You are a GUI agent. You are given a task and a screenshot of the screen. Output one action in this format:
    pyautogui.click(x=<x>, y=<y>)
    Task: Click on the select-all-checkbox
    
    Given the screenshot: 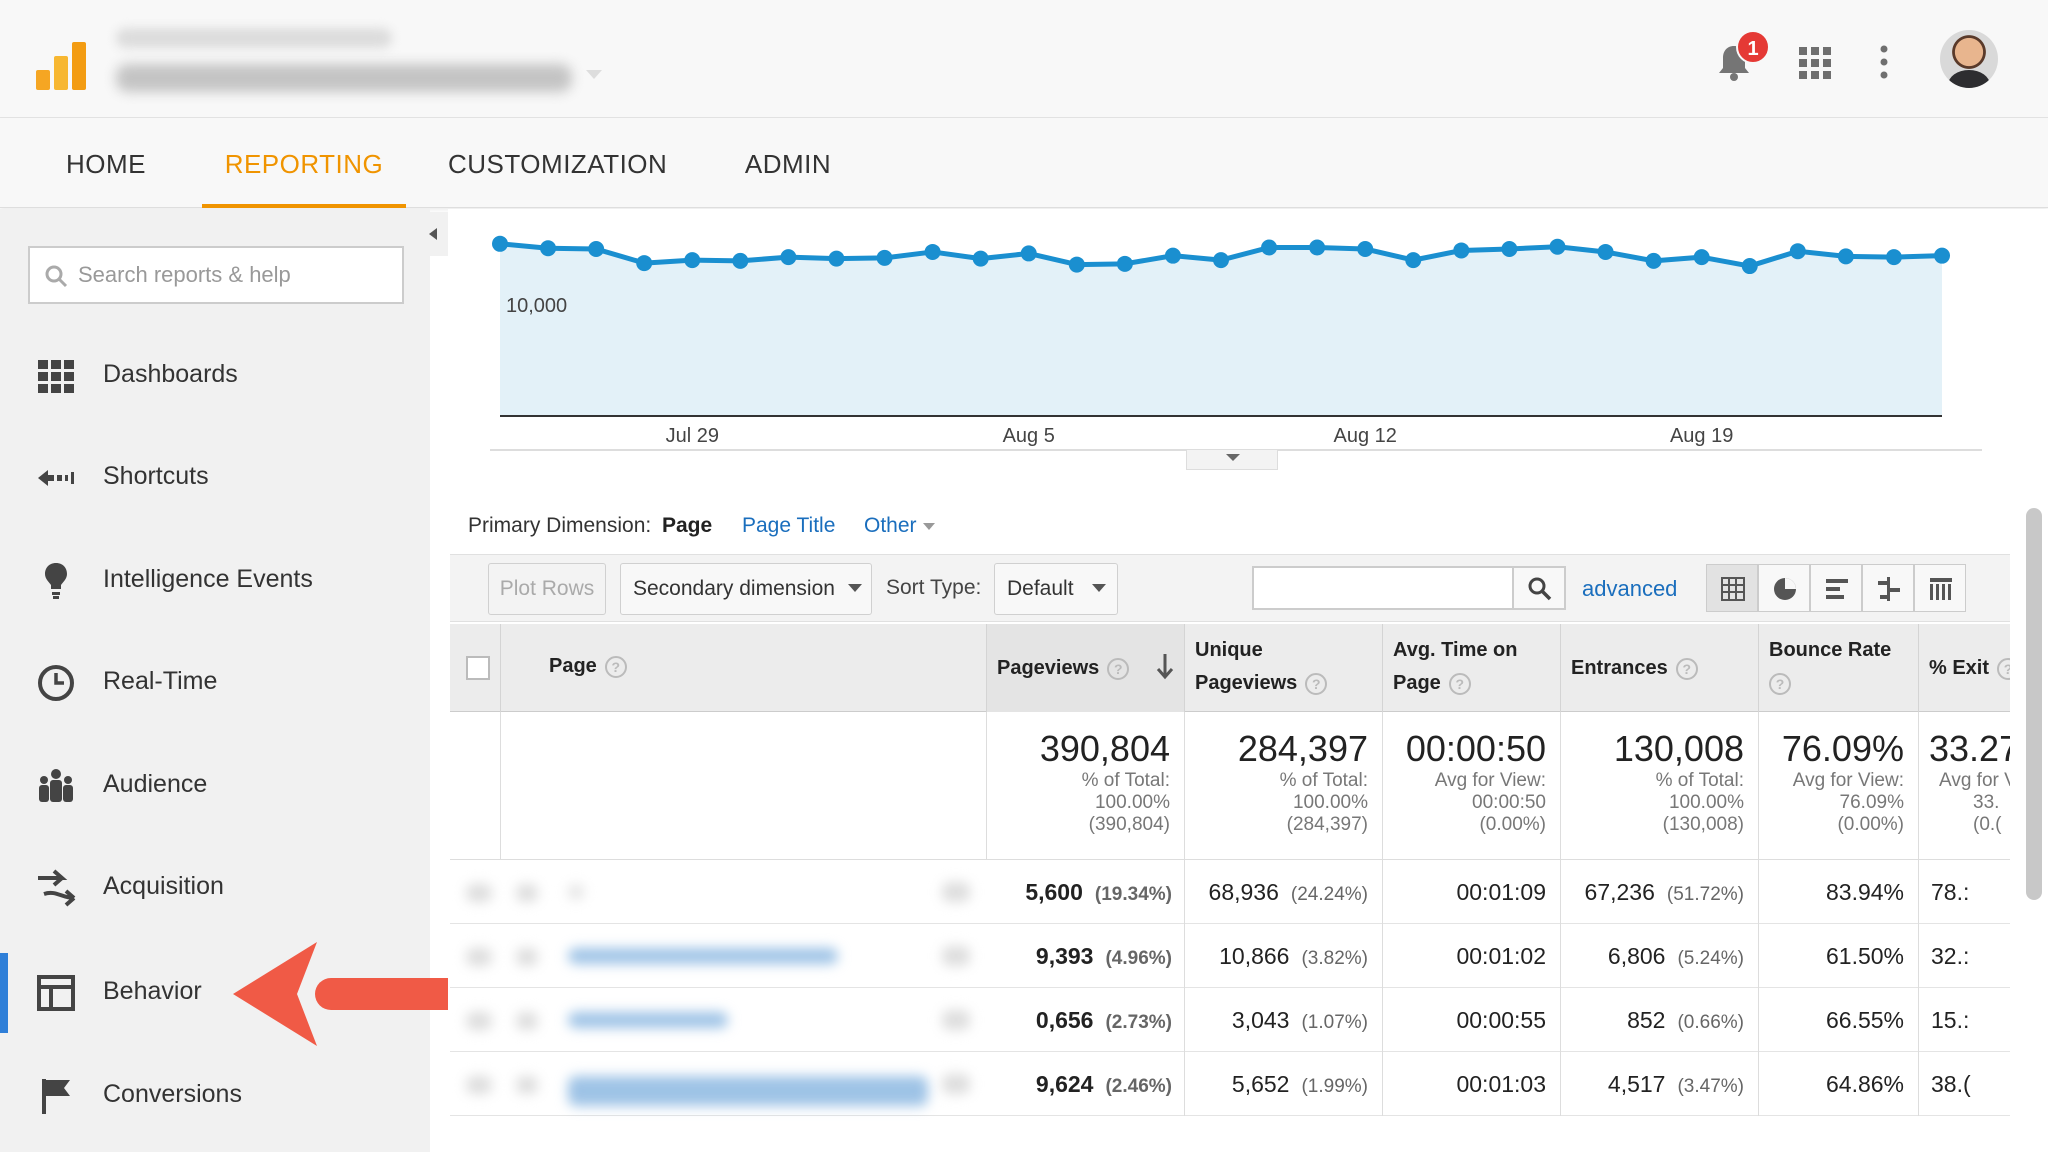 What is the action you would take?
    pyautogui.click(x=478, y=668)
    